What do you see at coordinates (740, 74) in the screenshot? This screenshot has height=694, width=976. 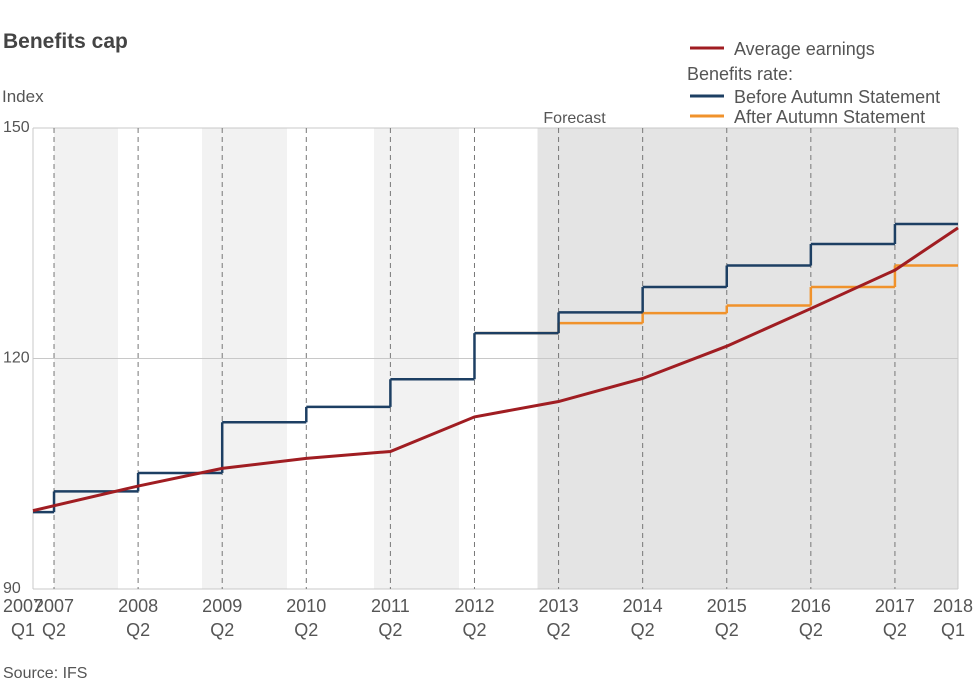 I see `legend-group-title: Benefits rate:` at bounding box center [740, 74].